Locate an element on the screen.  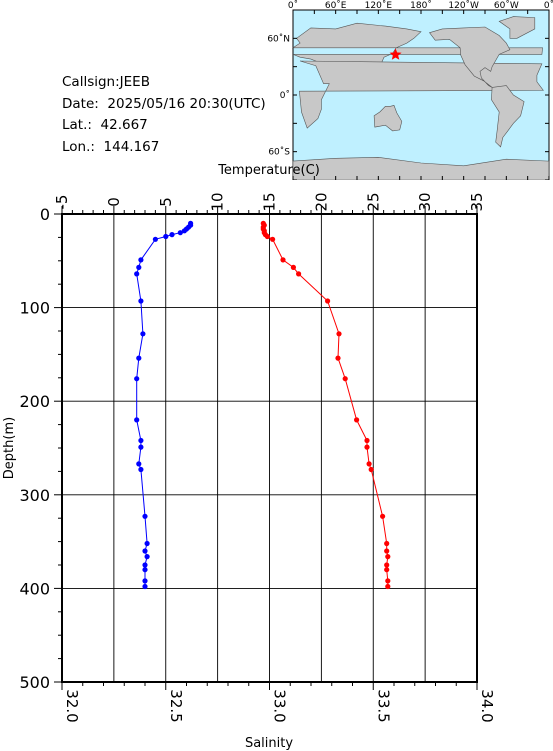
depth-tick-label: 100 is located at coordinates (34, 308).